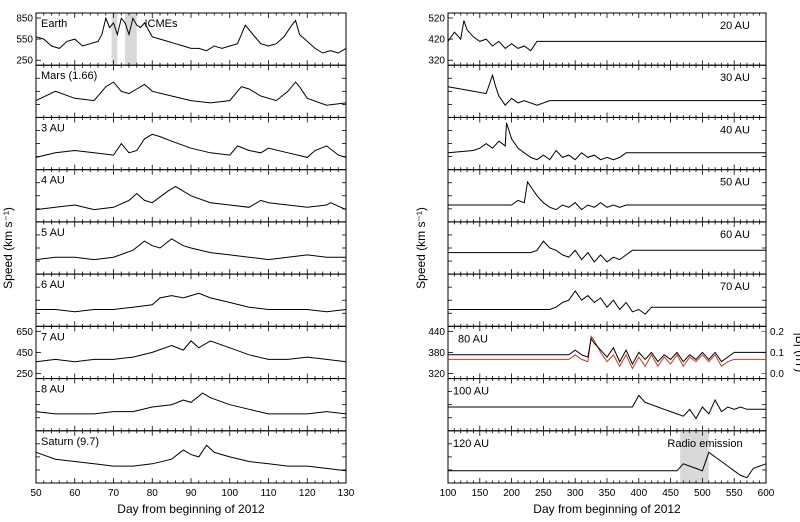 This screenshot has height=522, width=800. Describe the element at coordinates (269, 493) in the screenshot. I see `x-tick-label: 110` at that location.